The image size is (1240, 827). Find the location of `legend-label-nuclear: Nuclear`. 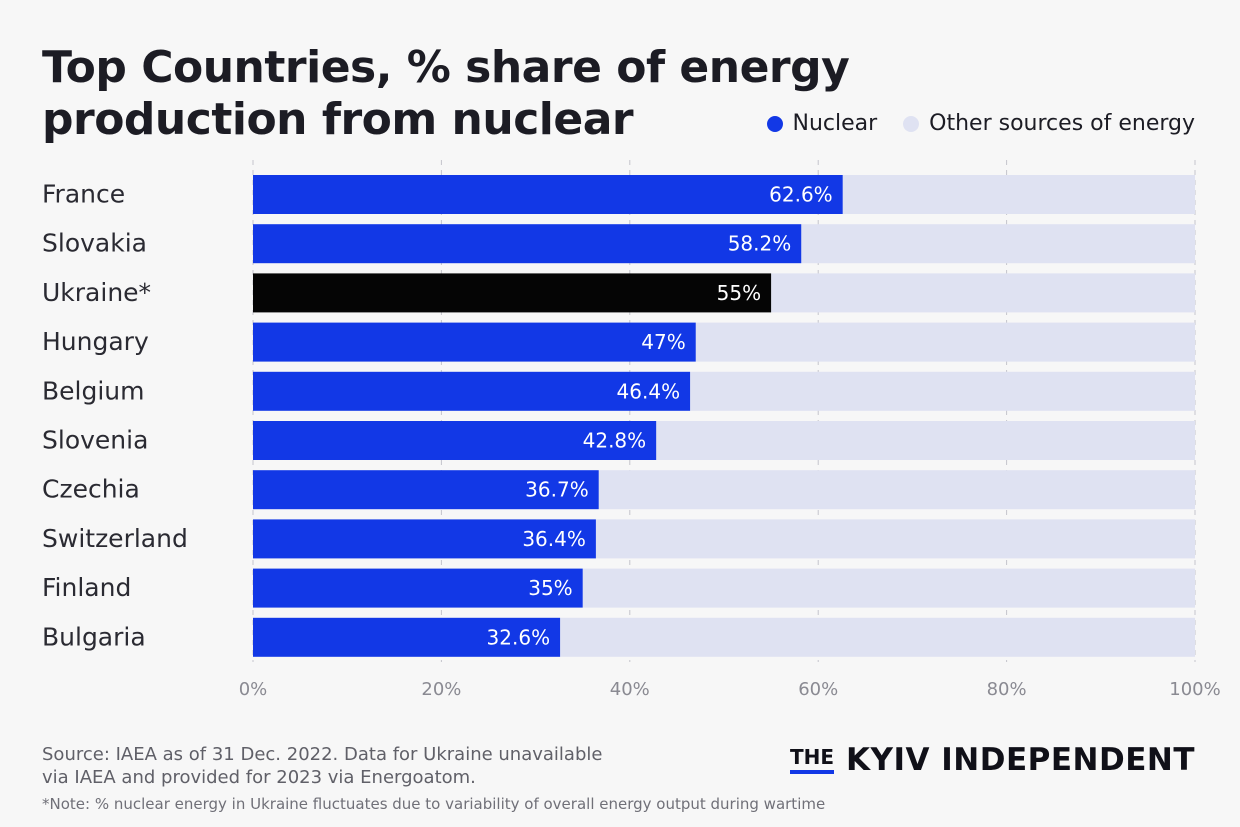

legend-label-nuclear: Nuclear is located at coordinates (835, 123).